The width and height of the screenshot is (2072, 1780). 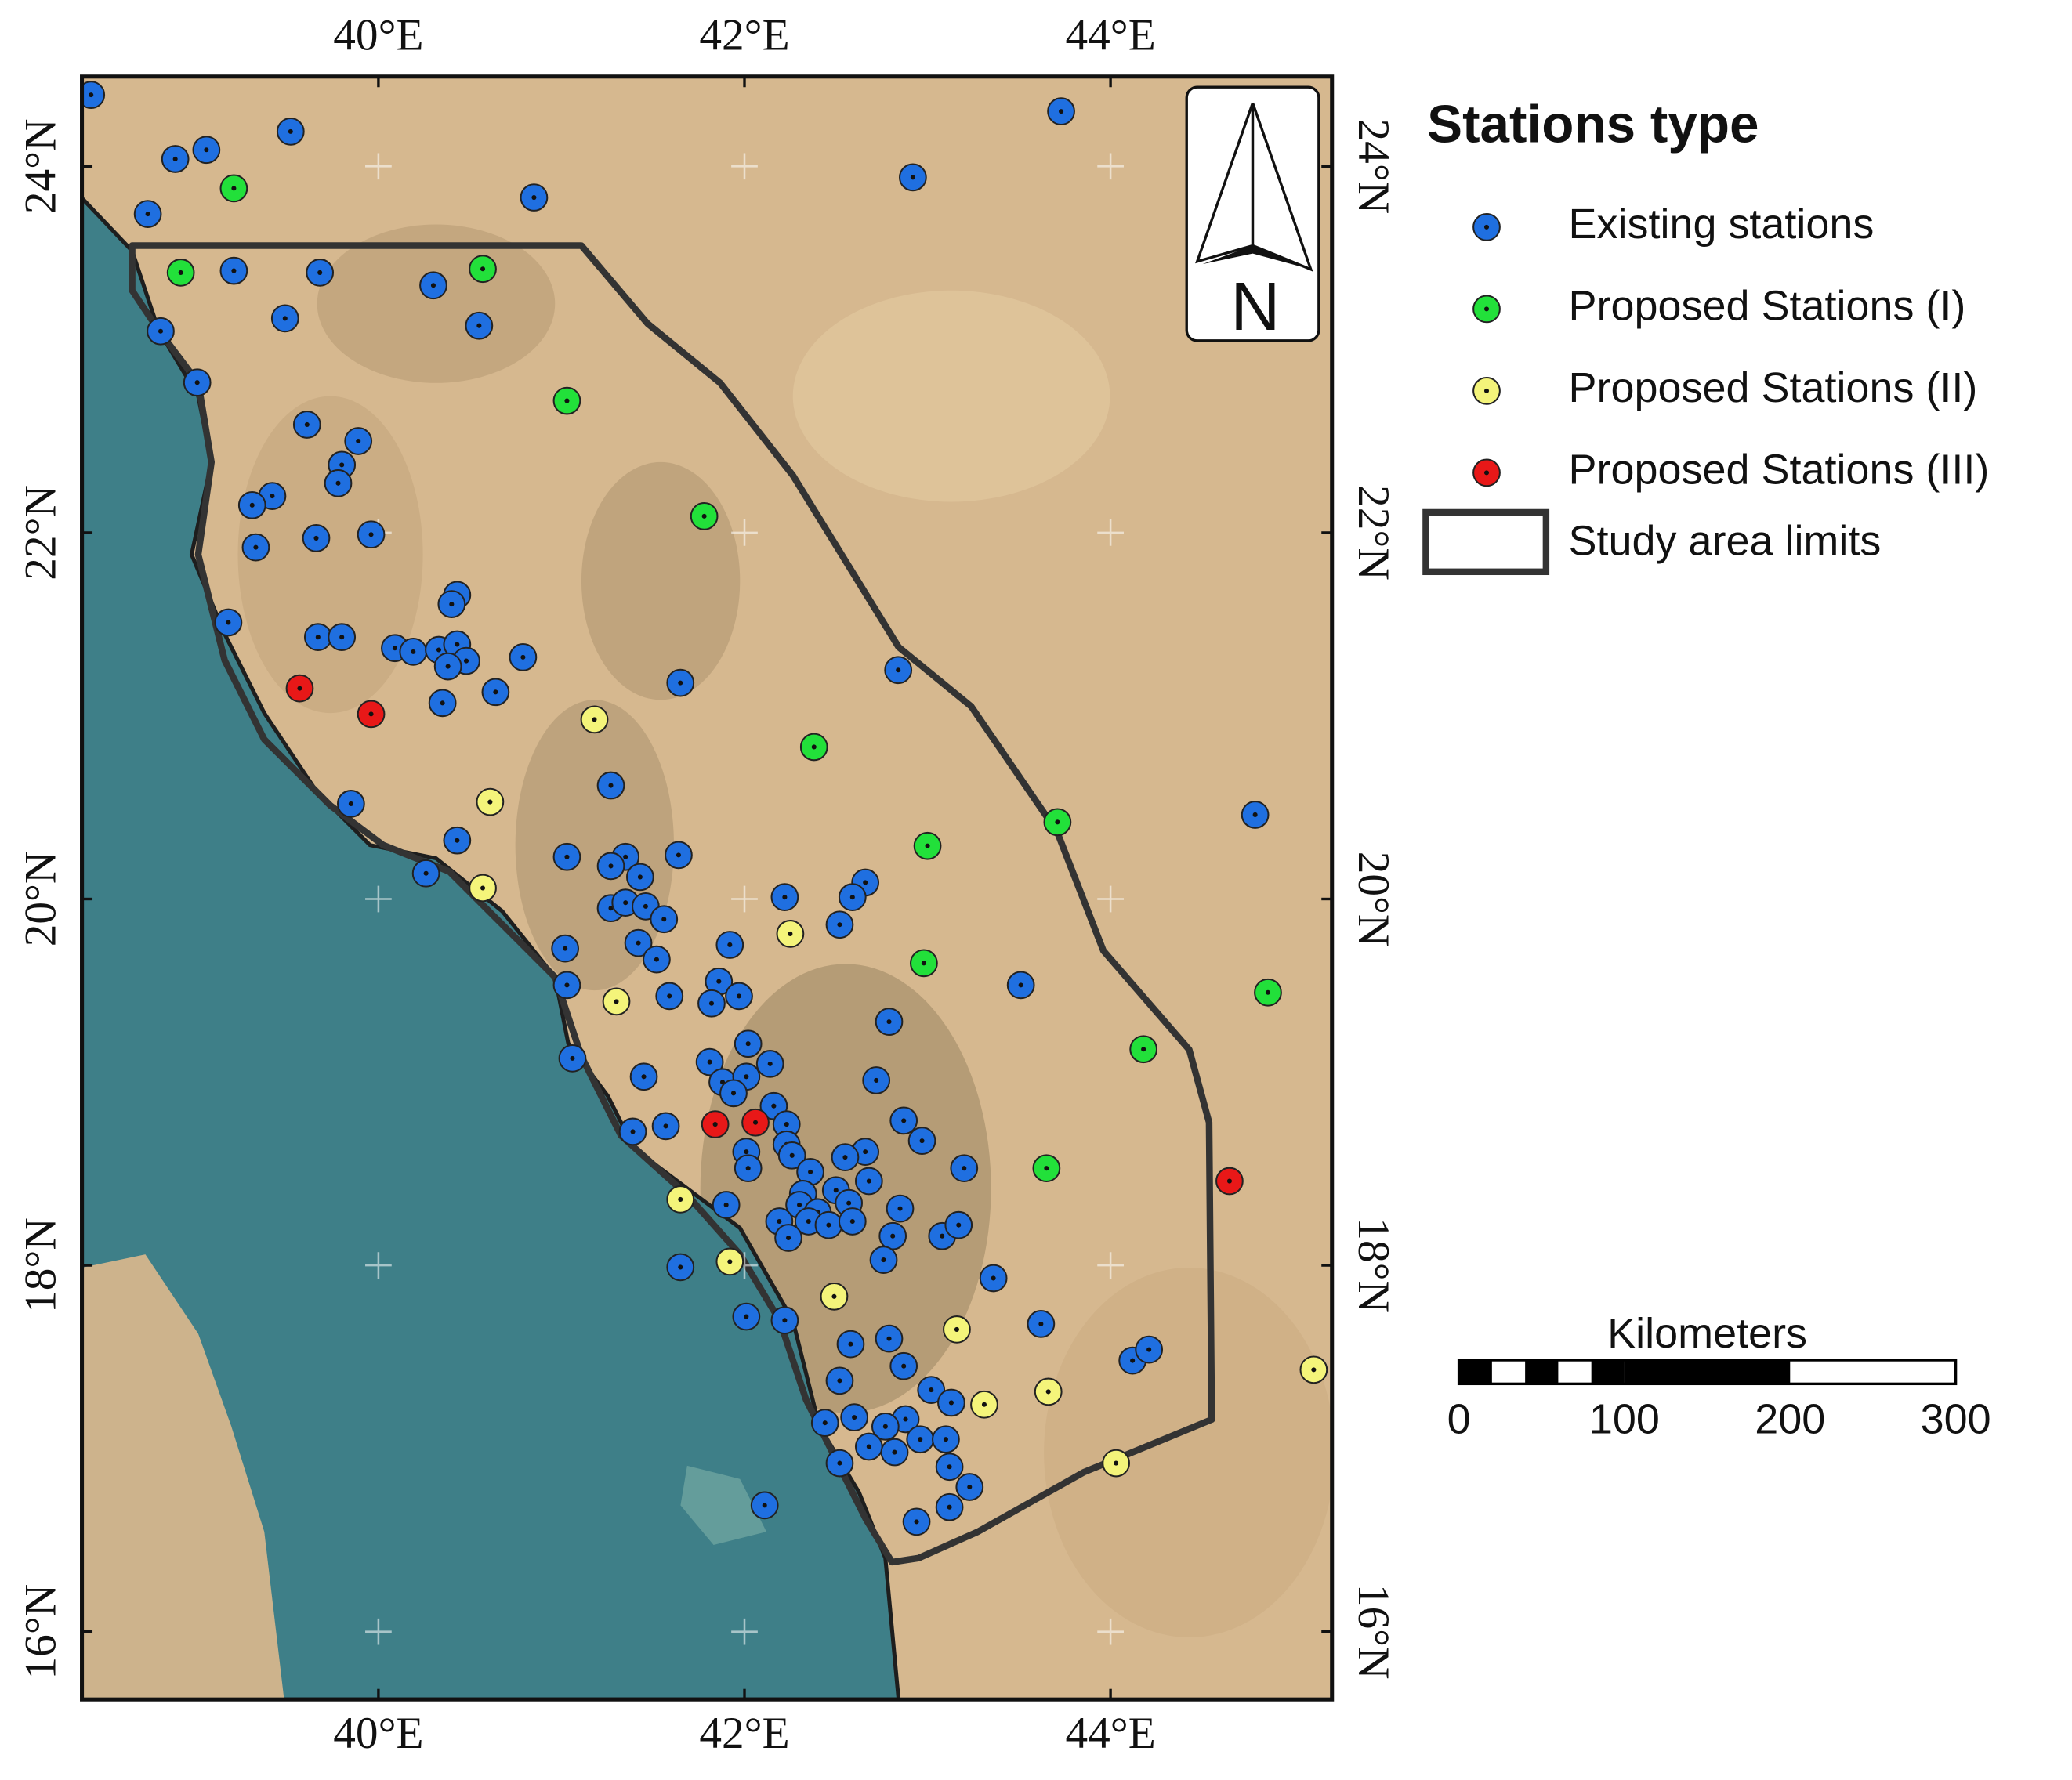 What do you see at coordinates (1767, 307) in the screenshot?
I see `legend-label: Proposed Stations (I)` at bounding box center [1767, 307].